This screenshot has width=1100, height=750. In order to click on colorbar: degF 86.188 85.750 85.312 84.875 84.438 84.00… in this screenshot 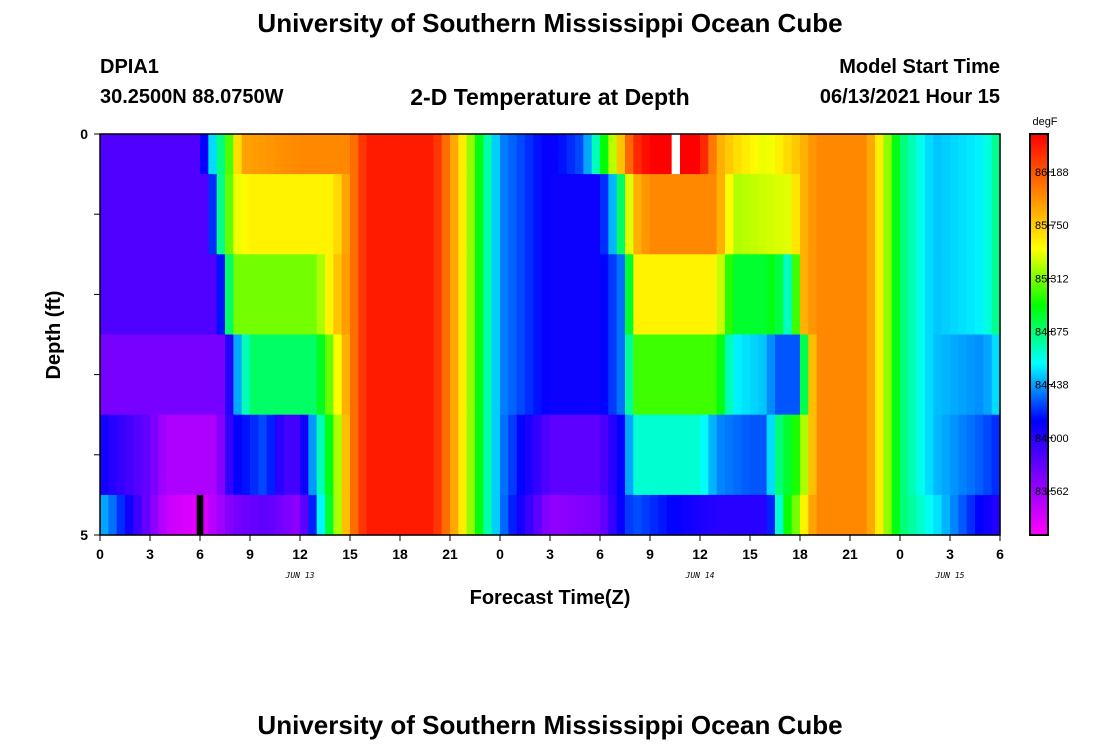, I will do `click(1049, 326)`.